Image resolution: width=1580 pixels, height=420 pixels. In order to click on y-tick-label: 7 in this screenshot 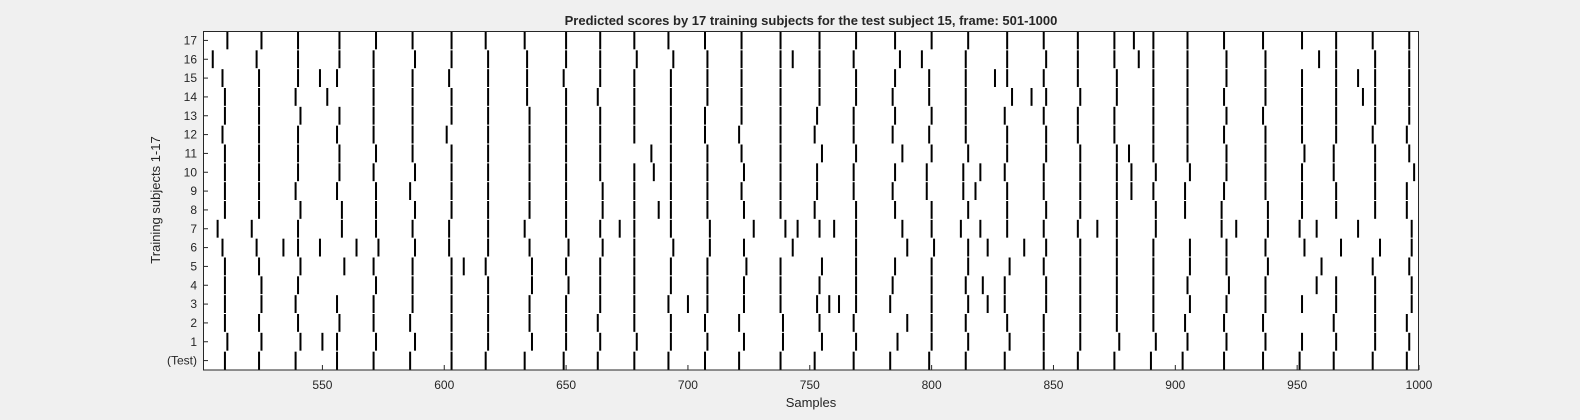, I will do `click(193, 229)`.